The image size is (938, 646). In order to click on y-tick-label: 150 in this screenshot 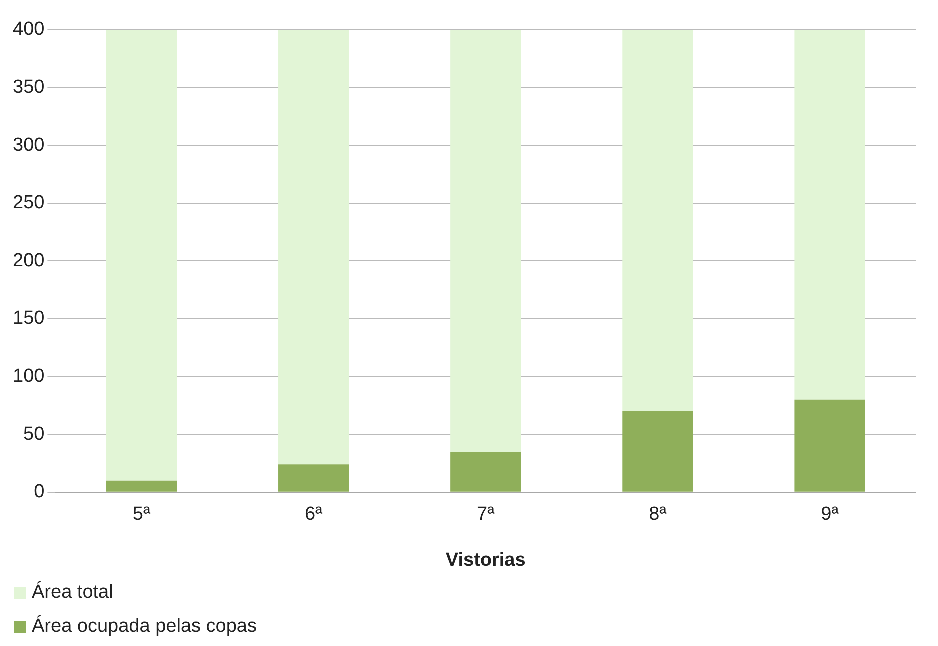, I will do `click(29, 319)`.